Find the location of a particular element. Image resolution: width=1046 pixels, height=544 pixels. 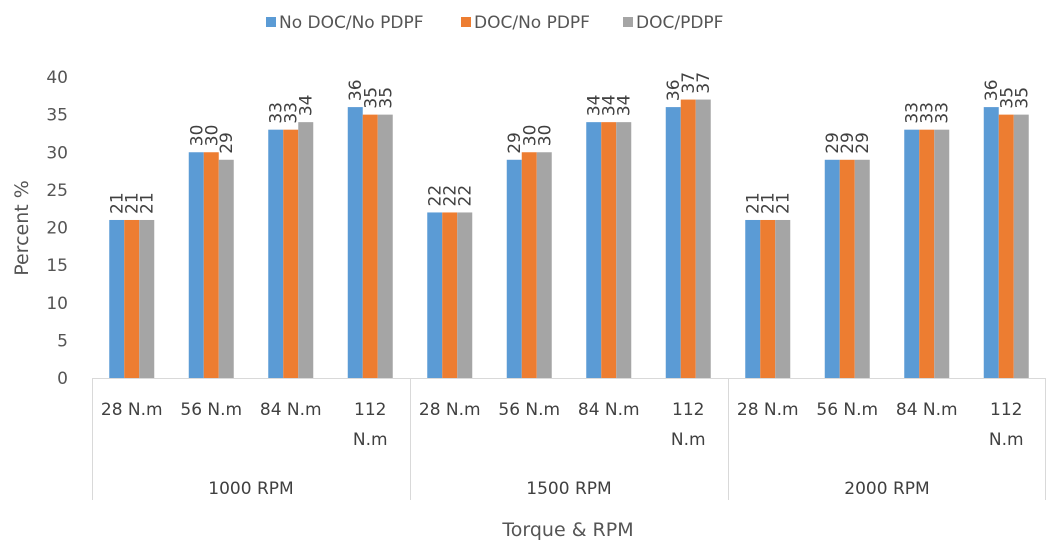

y-axis: 0 5 10 15 20 25 30 35 40 is located at coordinates (57, 228).